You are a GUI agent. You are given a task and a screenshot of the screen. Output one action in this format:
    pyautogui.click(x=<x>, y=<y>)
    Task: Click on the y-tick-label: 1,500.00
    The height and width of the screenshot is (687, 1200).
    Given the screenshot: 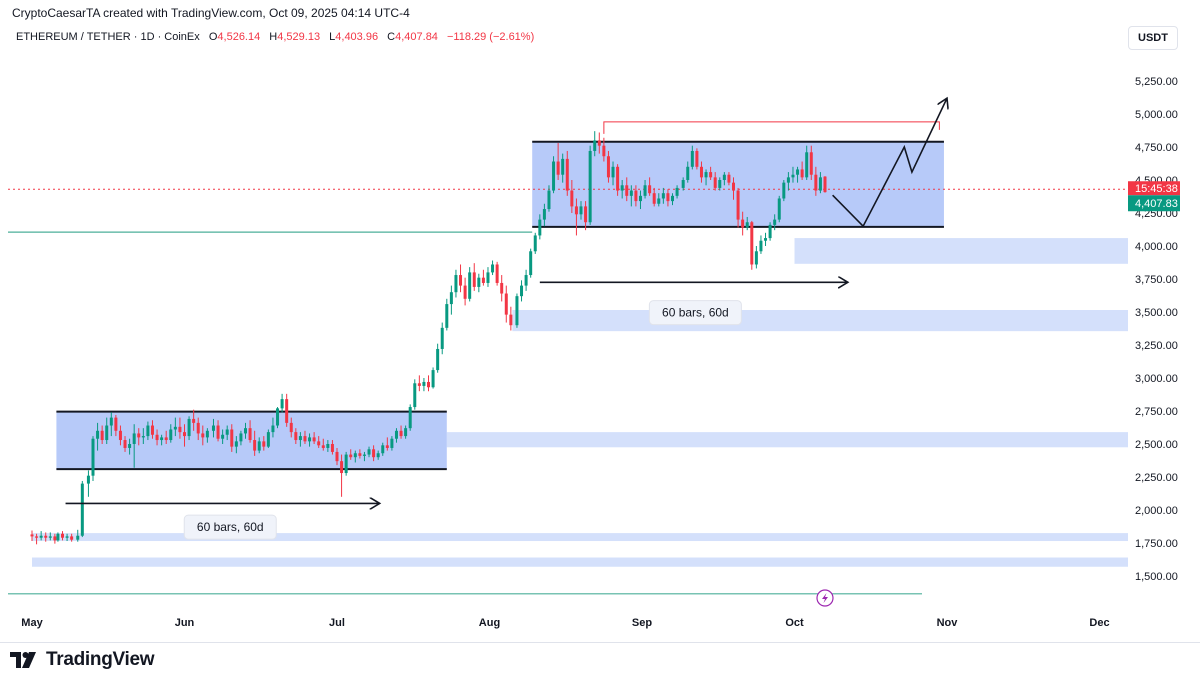 What is the action you would take?
    pyautogui.click(x=1156, y=577)
    